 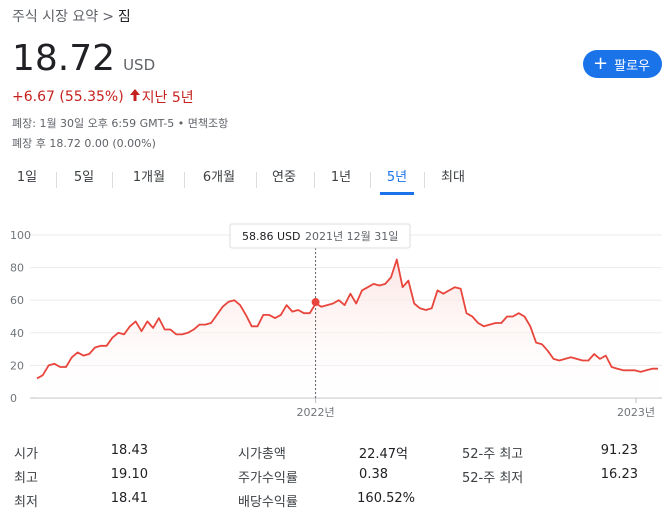 I want to click on y-tick-label: 80, so click(x=17, y=268).